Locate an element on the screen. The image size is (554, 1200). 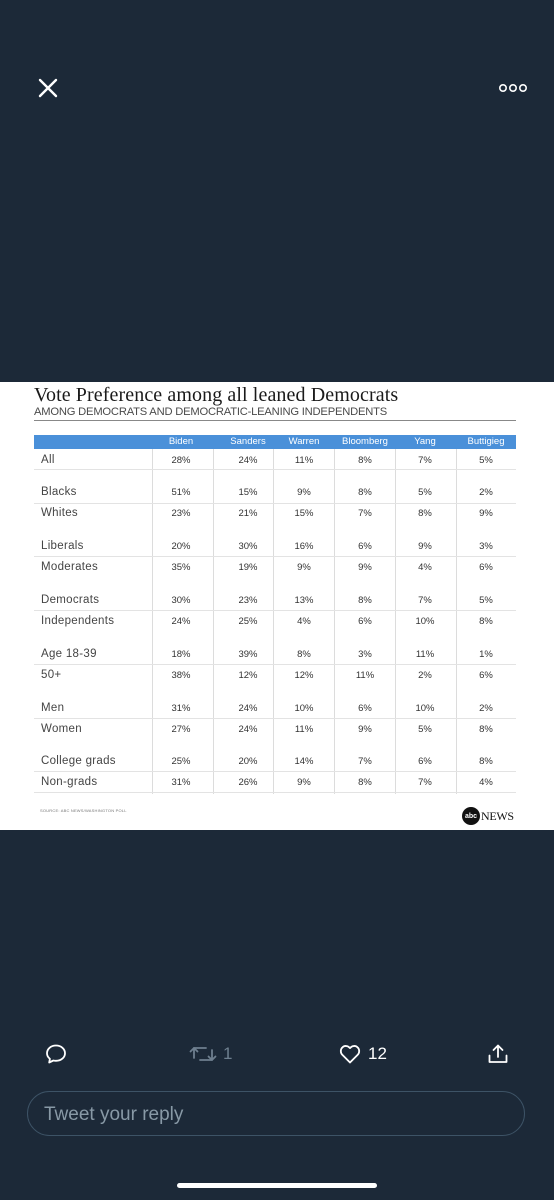
row-label: Moderates is located at coordinates (70, 567).